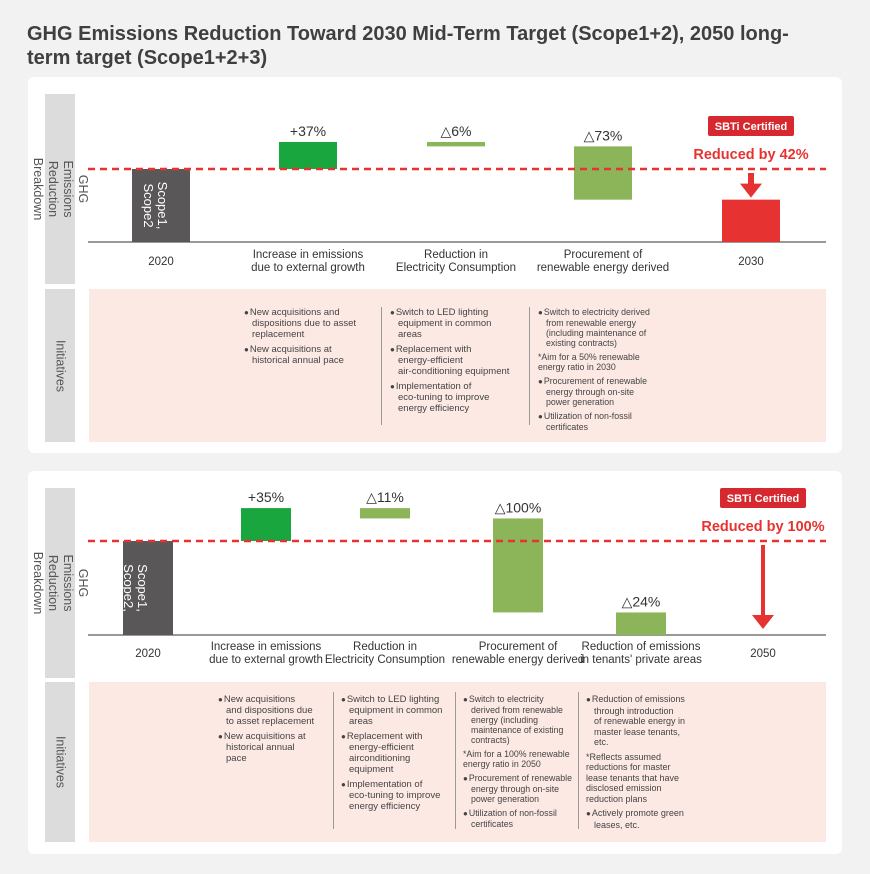 This screenshot has width=870, height=874. What do you see at coordinates (751, 262) in the screenshot?
I see `category-label: 2030` at bounding box center [751, 262].